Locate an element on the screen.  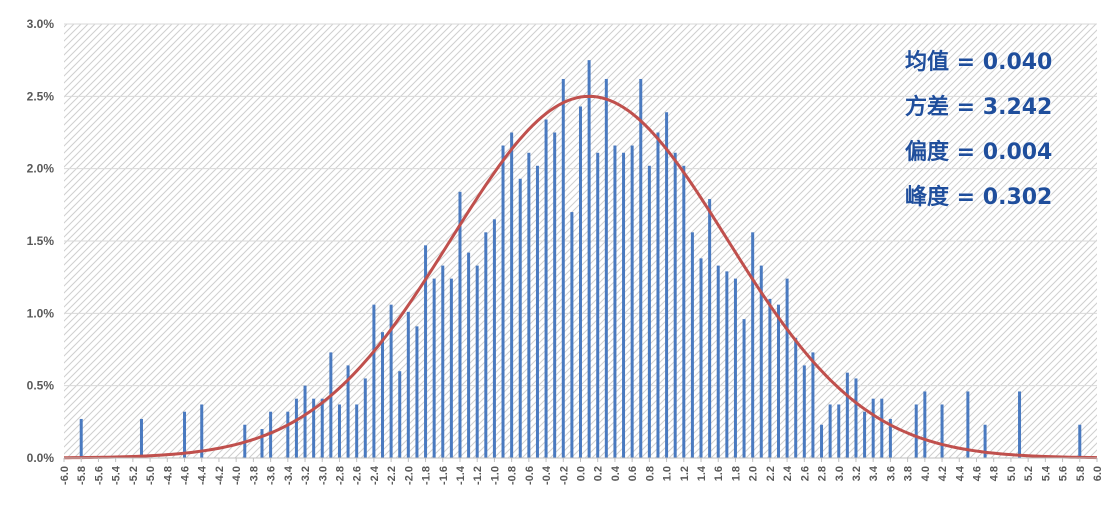
x-tick-label: -0.4 is located at coordinates (547, 475).